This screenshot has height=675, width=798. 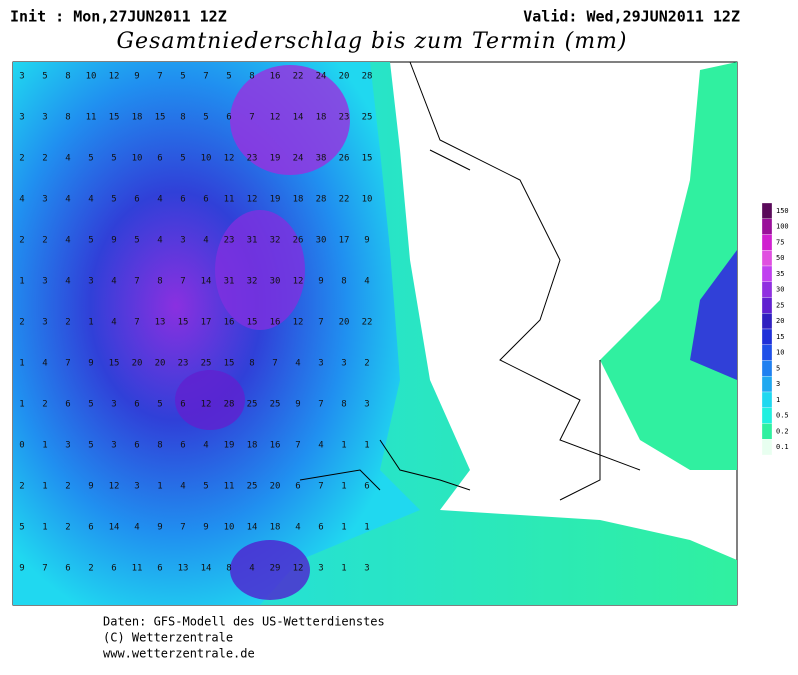 What do you see at coordinates (275, 159) in the screenshot?
I see `map-value: 19` at bounding box center [275, 159].